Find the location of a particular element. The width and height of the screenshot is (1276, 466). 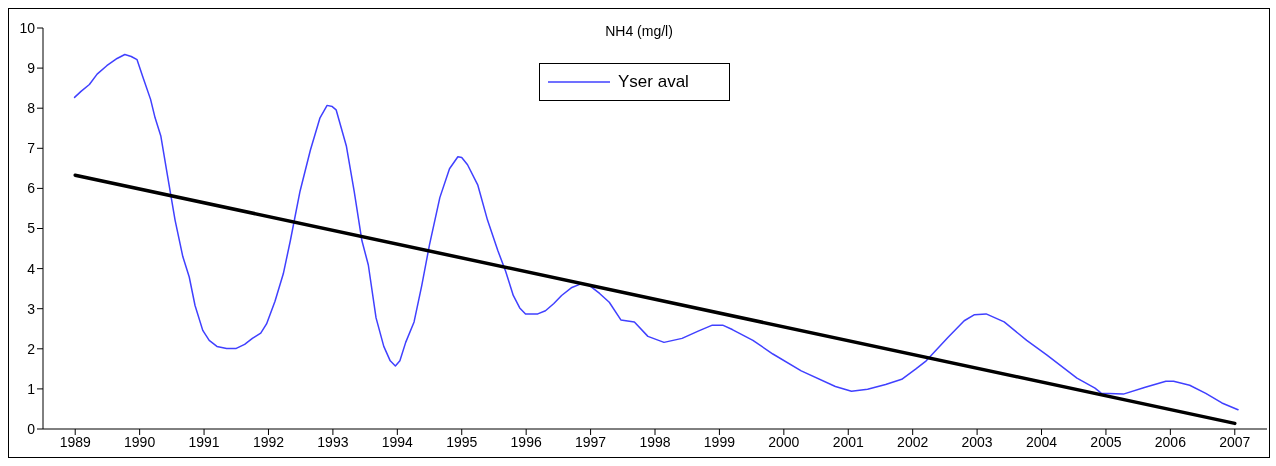

x-tick-label: 1998 is located at coordinates (655, 441).